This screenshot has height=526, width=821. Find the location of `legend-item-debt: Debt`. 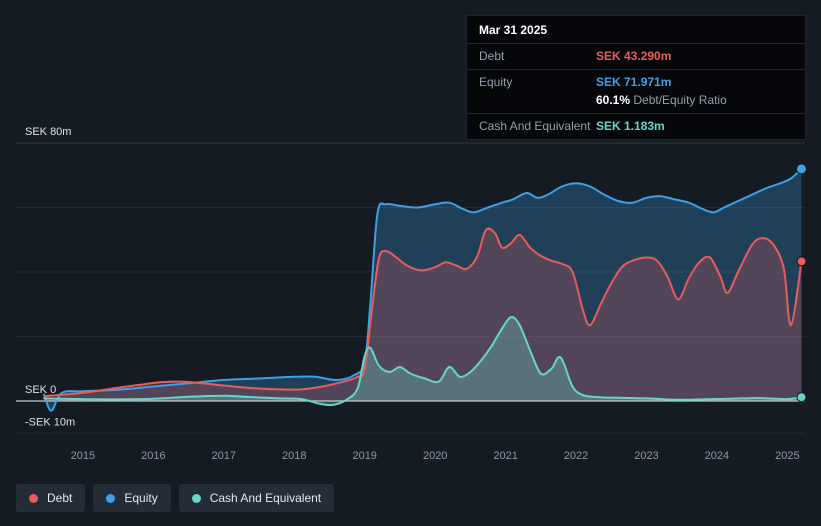

legend-item-debt: Debt is located at coordinates (51, 498).